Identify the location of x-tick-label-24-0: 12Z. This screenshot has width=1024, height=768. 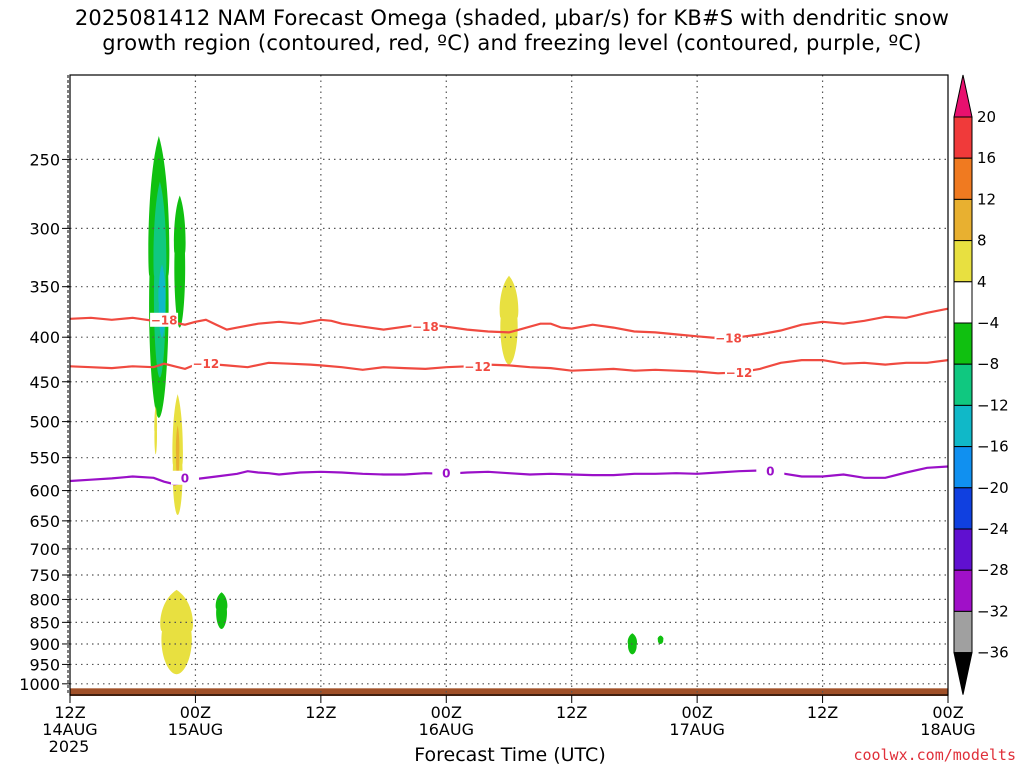
(320, 712).